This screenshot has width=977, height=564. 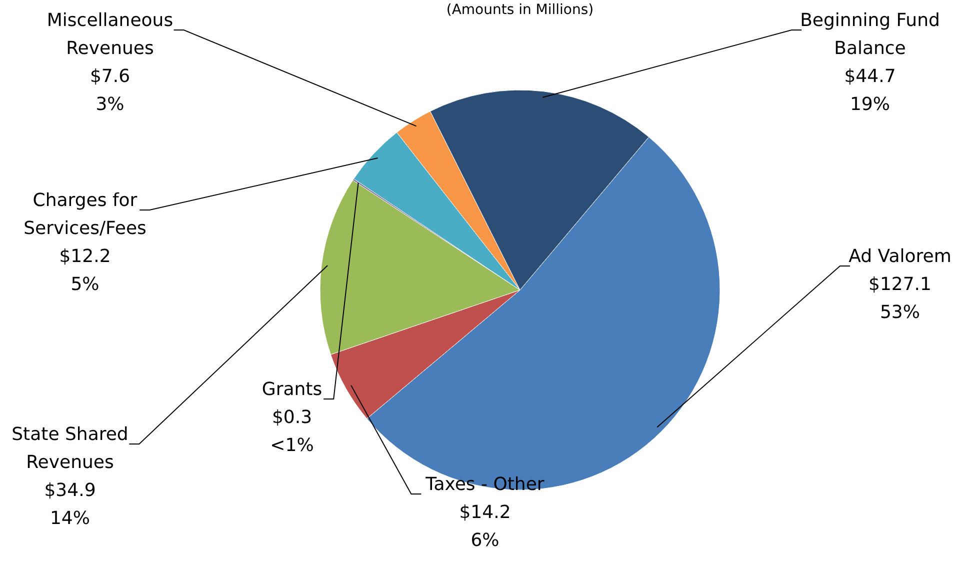 I want to click on data-label: $12.2 5%, so click(x=85, y=270).